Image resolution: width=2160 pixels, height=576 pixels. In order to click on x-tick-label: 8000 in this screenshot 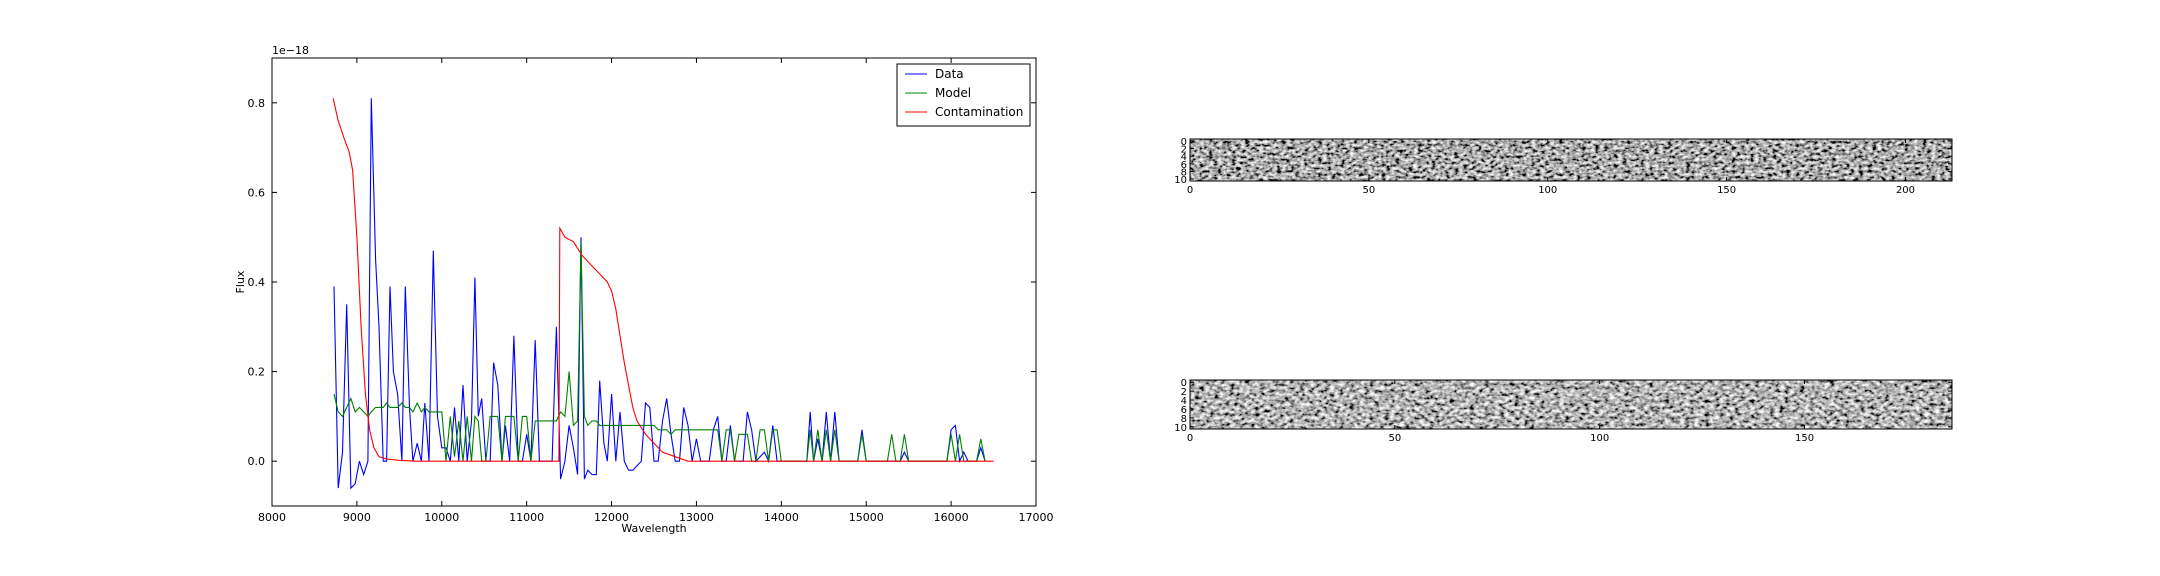, I will do `click(272, 517)`.